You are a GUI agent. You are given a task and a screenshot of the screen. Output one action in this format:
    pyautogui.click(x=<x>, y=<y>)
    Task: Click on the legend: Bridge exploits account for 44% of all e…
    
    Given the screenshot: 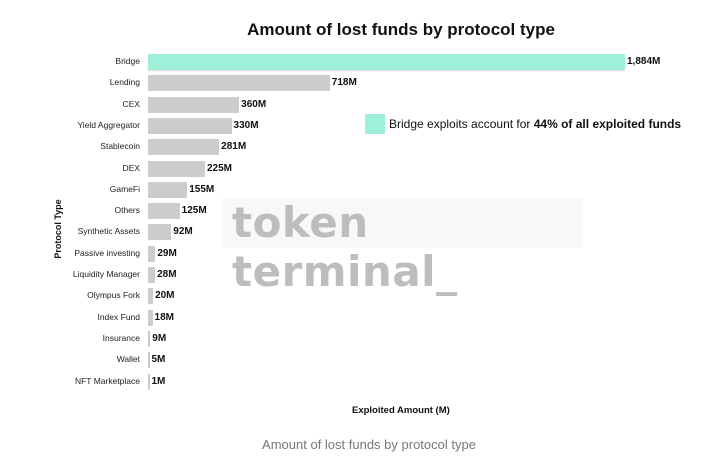 What is the action you would take?
    pyautogui.click(x=523, y=124)
    